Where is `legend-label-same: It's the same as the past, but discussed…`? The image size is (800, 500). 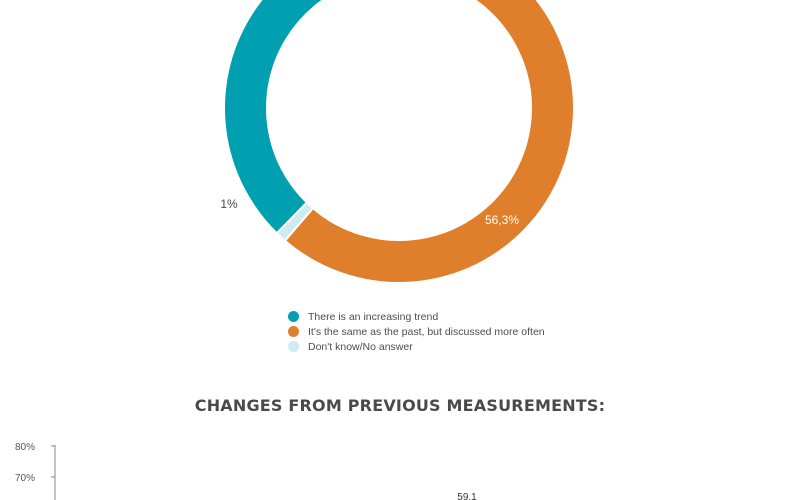 legend-label-same: It's the same as the past, but discussed… is located at coordinates (426, 331).